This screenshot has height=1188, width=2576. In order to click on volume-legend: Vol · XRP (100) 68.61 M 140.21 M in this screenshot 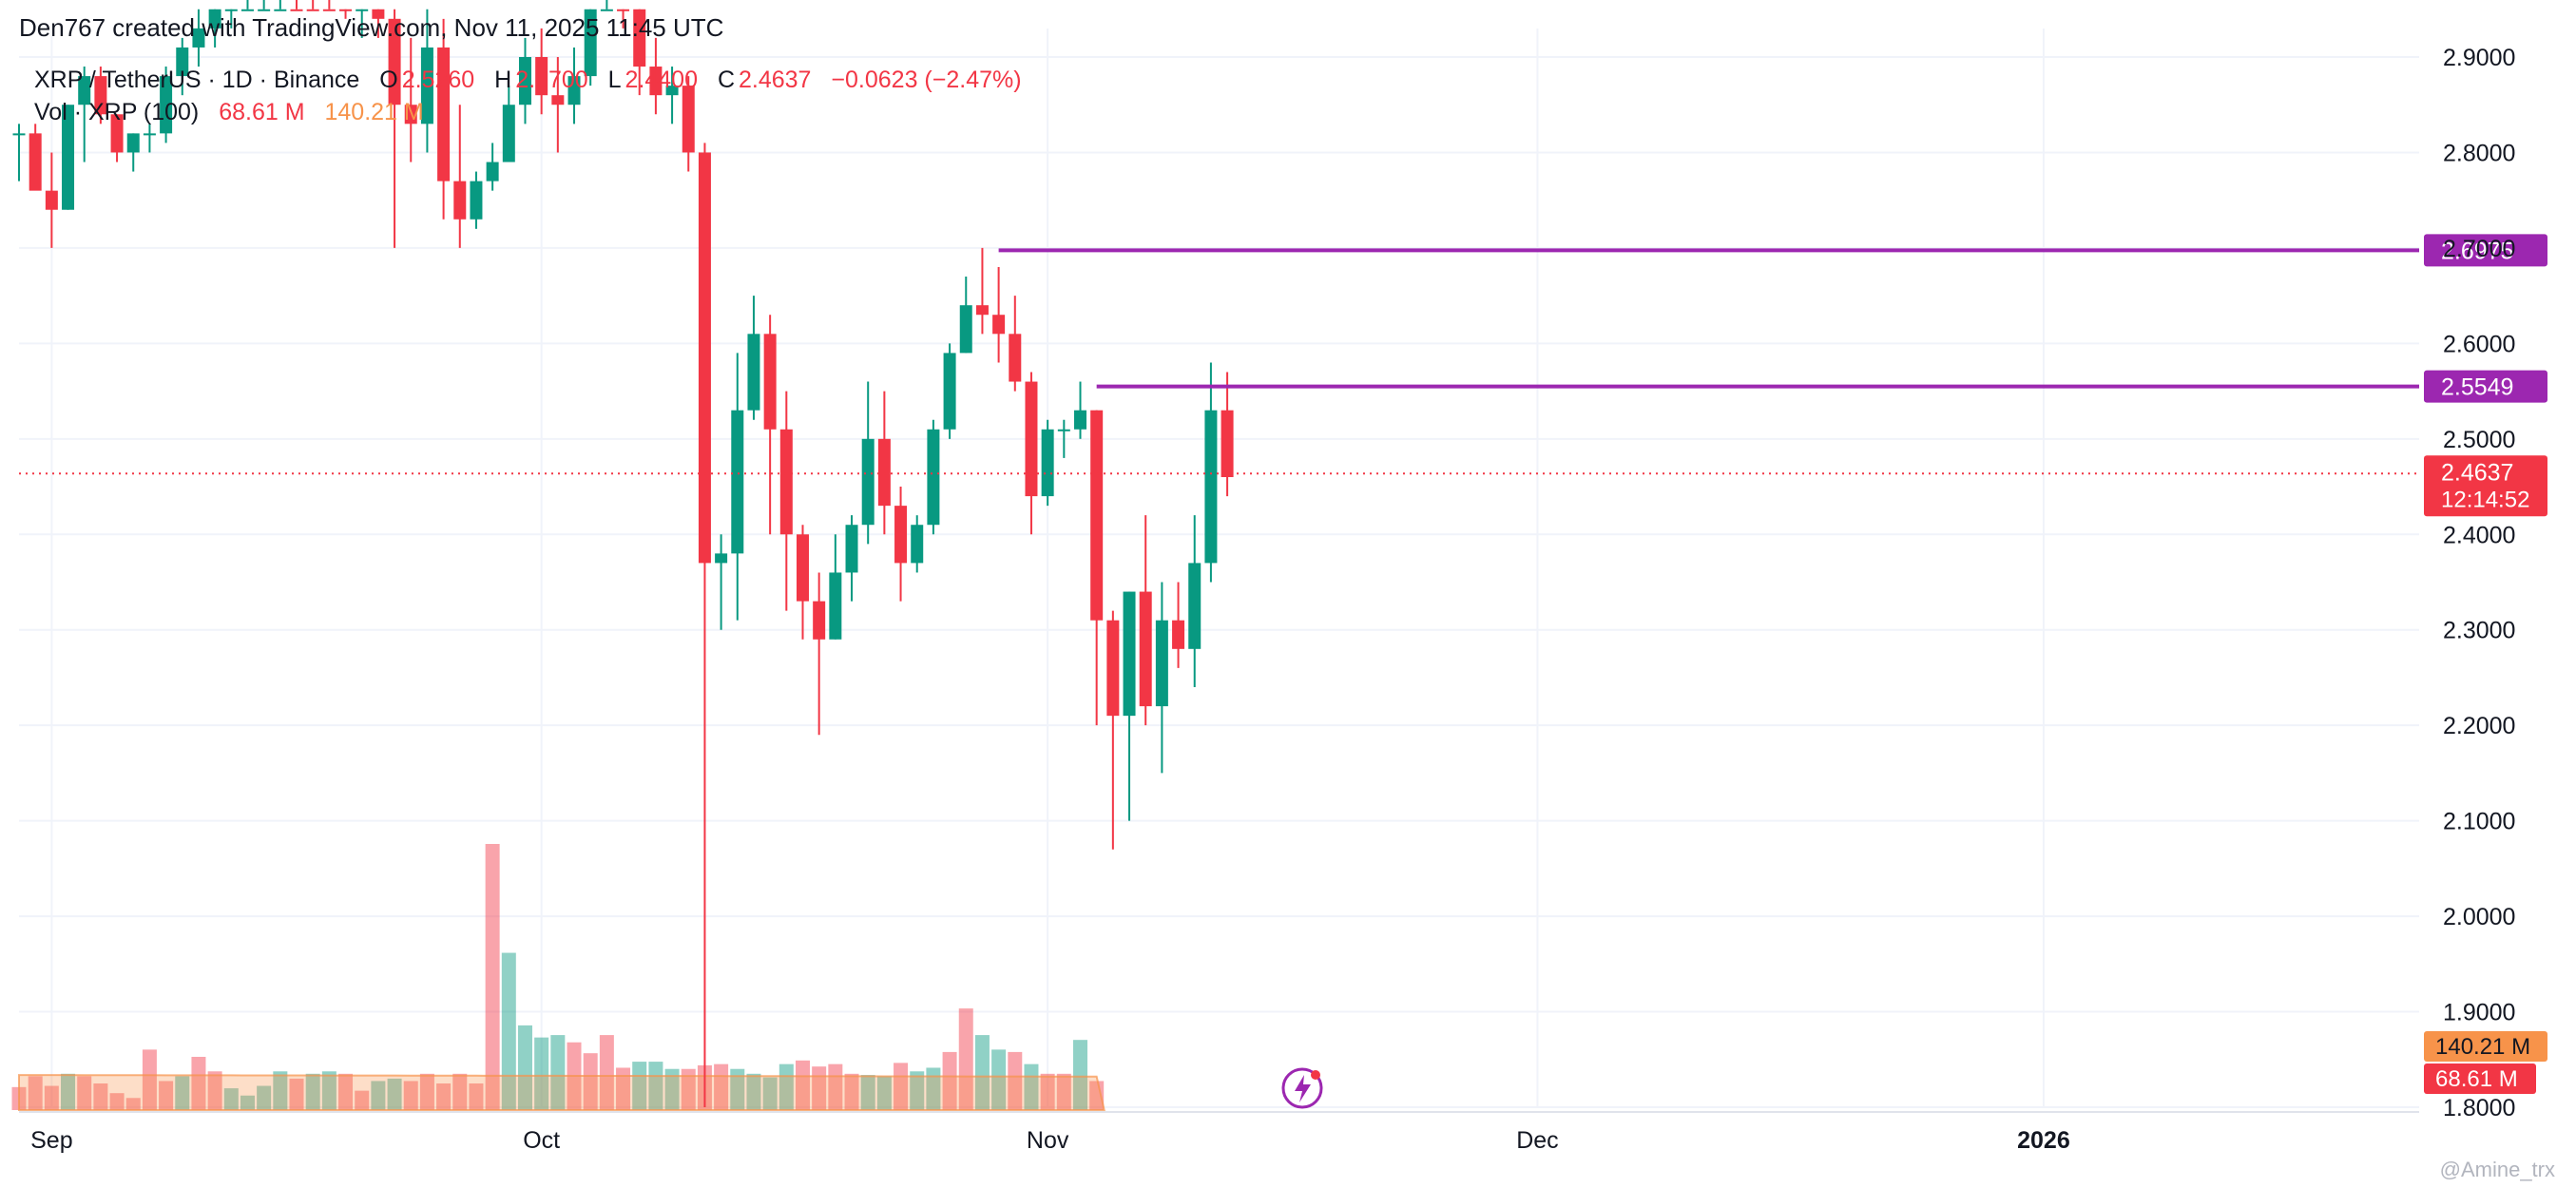, I will do `click(231, 112)`.